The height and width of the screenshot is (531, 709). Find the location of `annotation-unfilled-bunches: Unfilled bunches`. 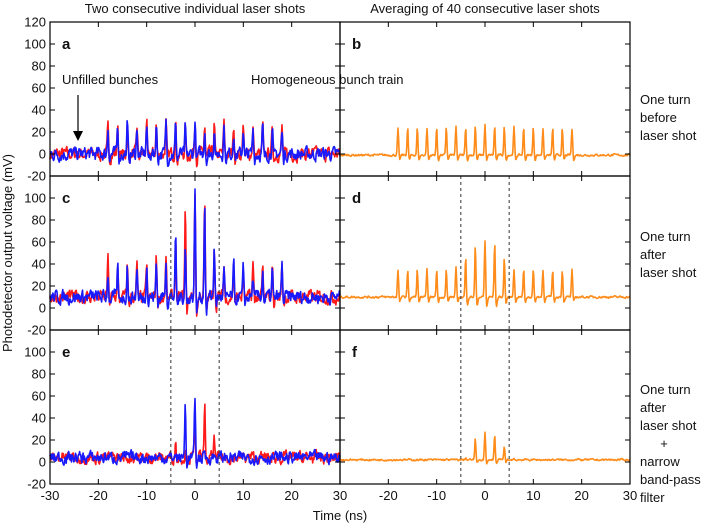

annotation-unfilled-bunches: Unfilled bunches is located at coordinates (110, 79).